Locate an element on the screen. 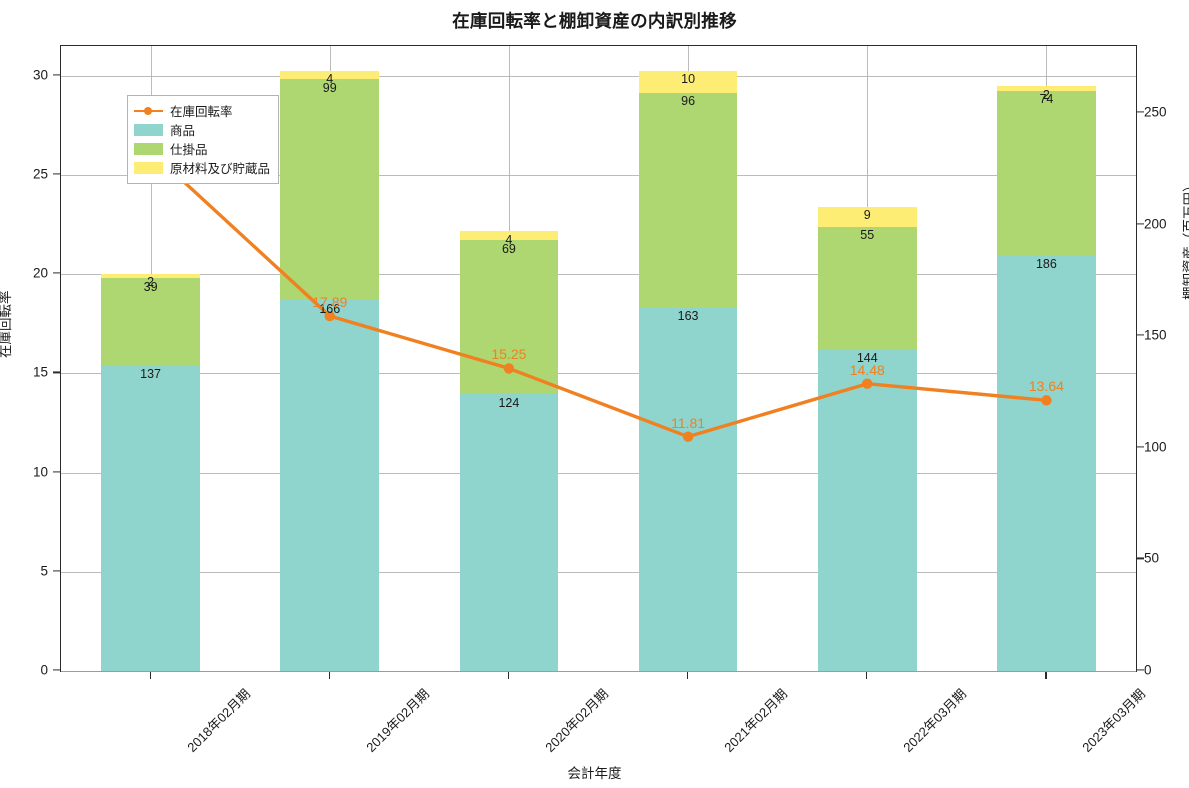  legend-line-marker-icon is located at coordinates (148, 111).